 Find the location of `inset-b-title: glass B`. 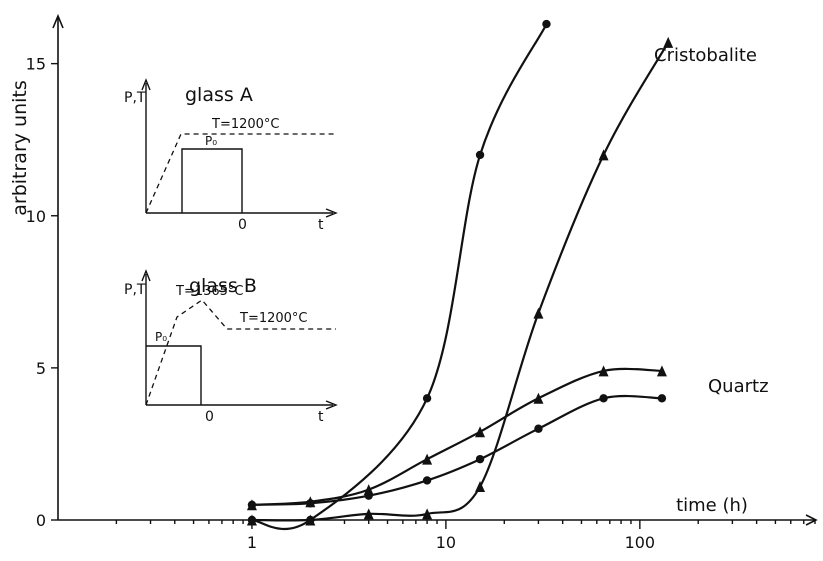

inset-b-title: glass B is located at coordinates (223, 286).